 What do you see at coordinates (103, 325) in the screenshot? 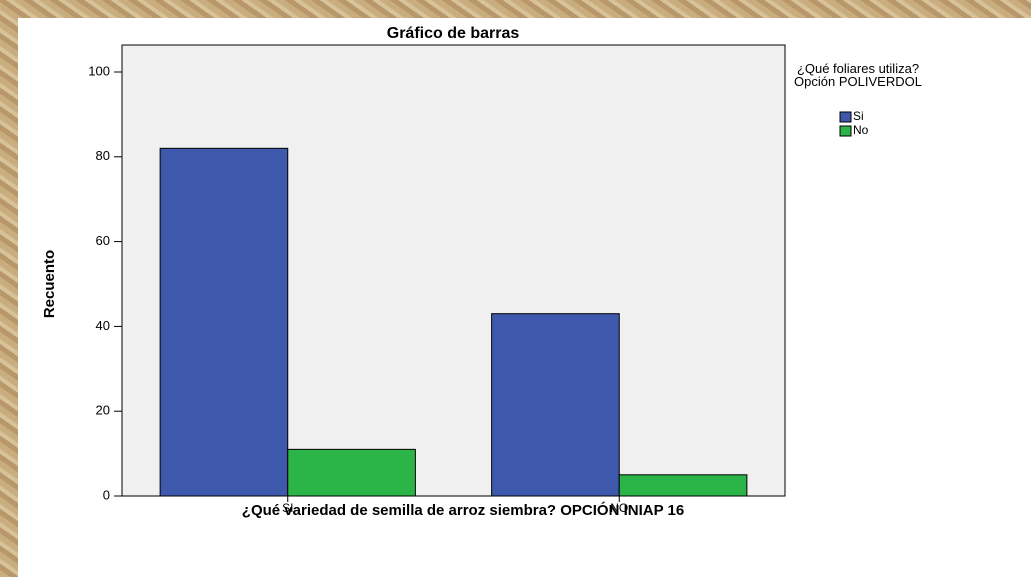
I see `y-tick-label: 40` at bounding box center [103, 325].